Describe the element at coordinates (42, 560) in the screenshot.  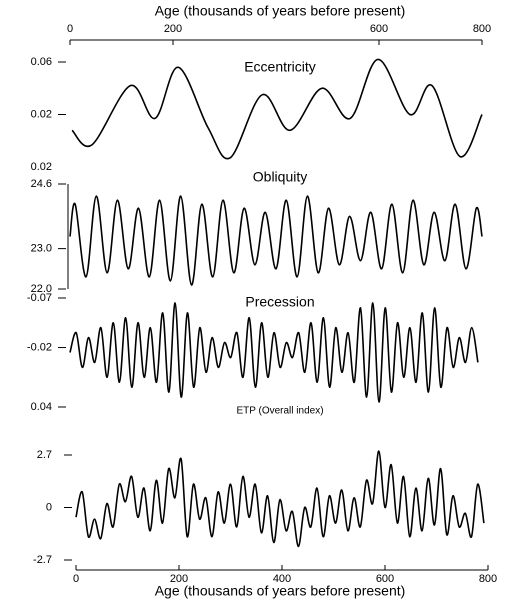
I see `y-tick-label: -2.7` at that location.